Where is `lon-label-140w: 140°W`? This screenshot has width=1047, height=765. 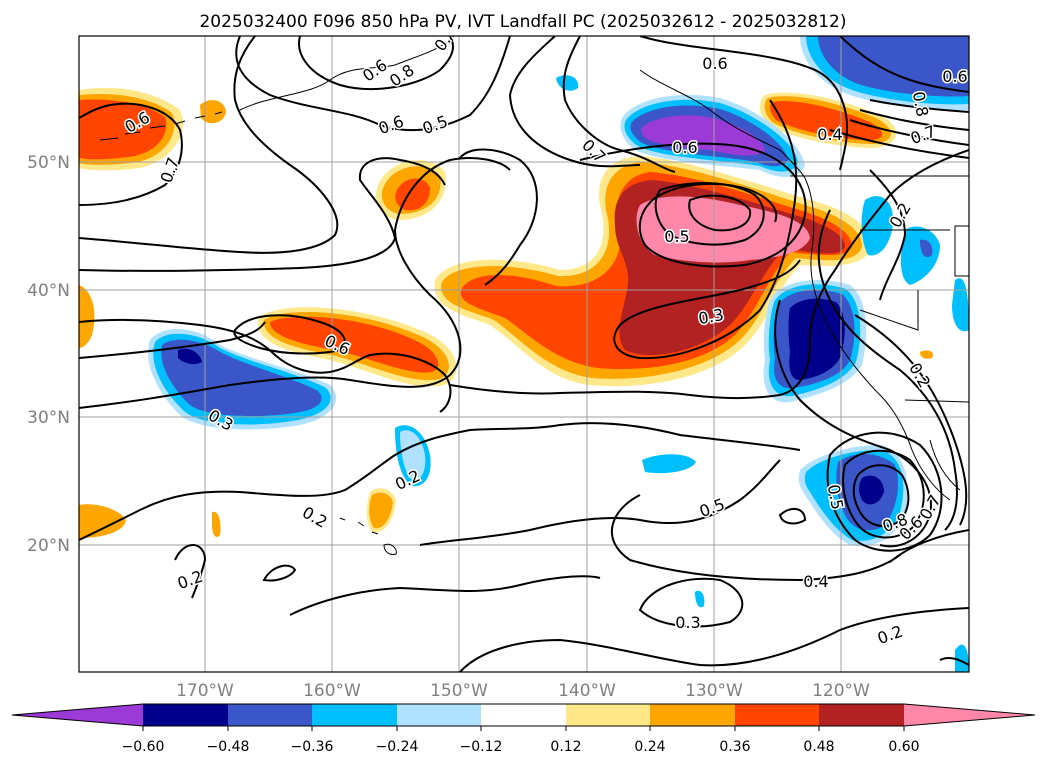 lon-label-140w: 140°W is located at coordinates (587, 691).